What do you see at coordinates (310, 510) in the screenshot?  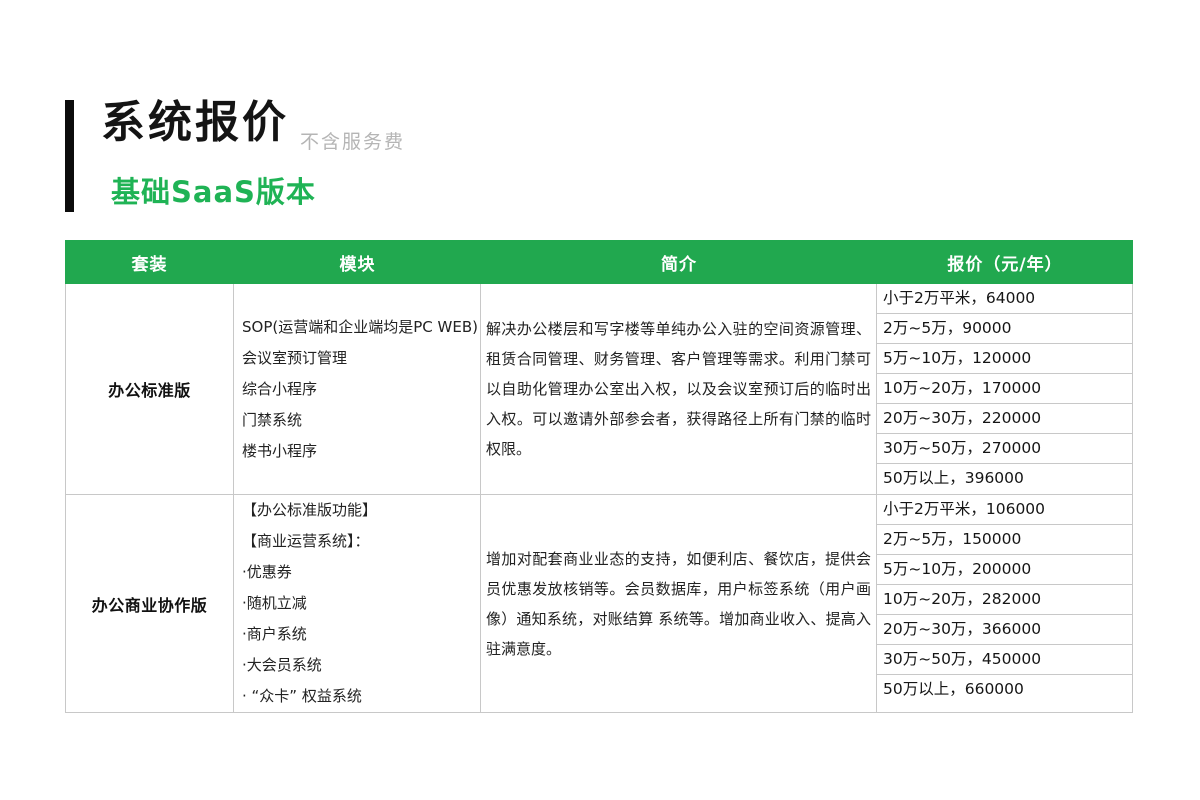 I see `module-line: 【办公标准版功能】` at bounding box center [310, 510].